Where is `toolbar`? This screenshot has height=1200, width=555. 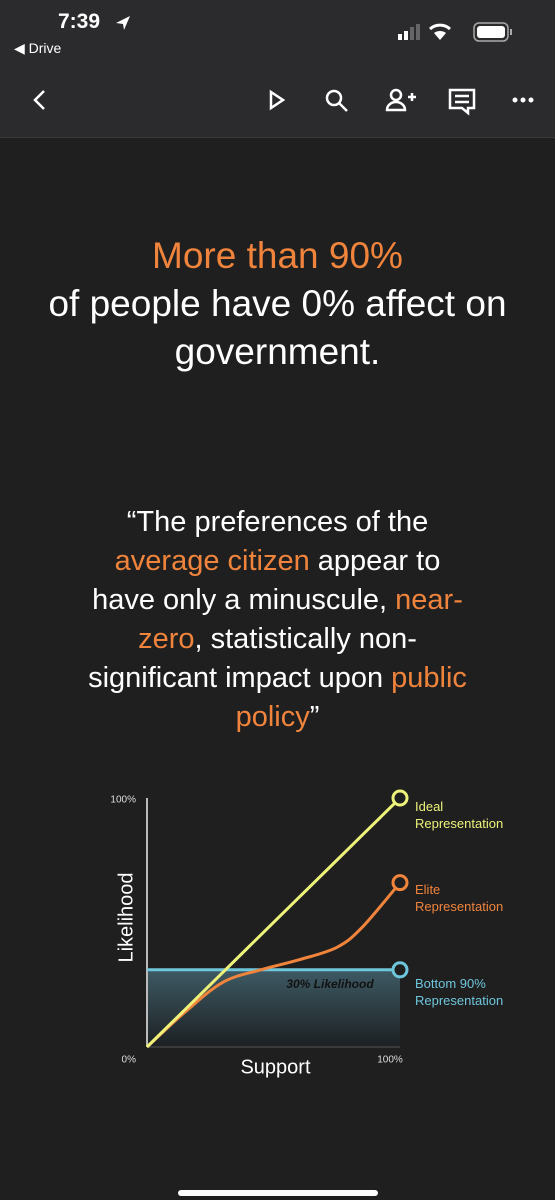
toolbar is located at coordinates (283, 102).